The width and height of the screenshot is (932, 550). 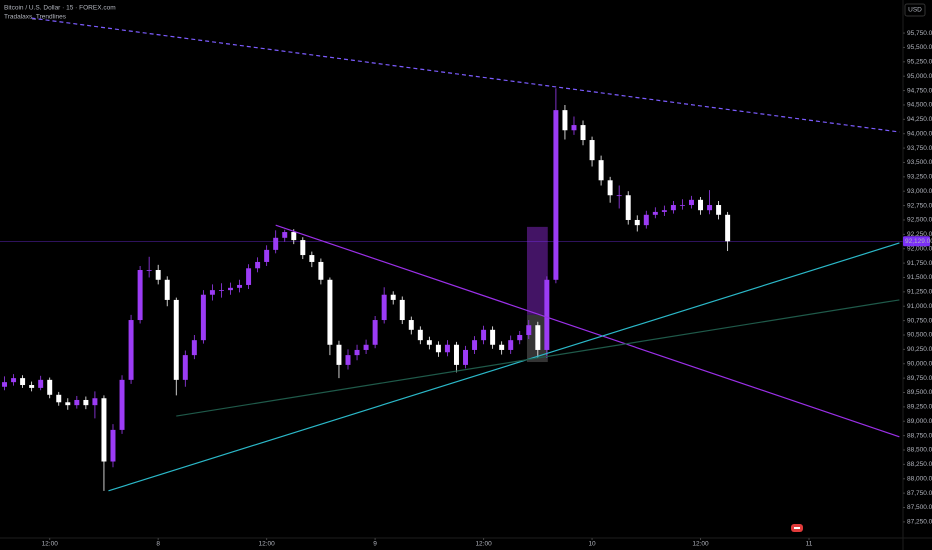 I want to click on y-tick-label: 91,250.00, so click(x=919, y=292).